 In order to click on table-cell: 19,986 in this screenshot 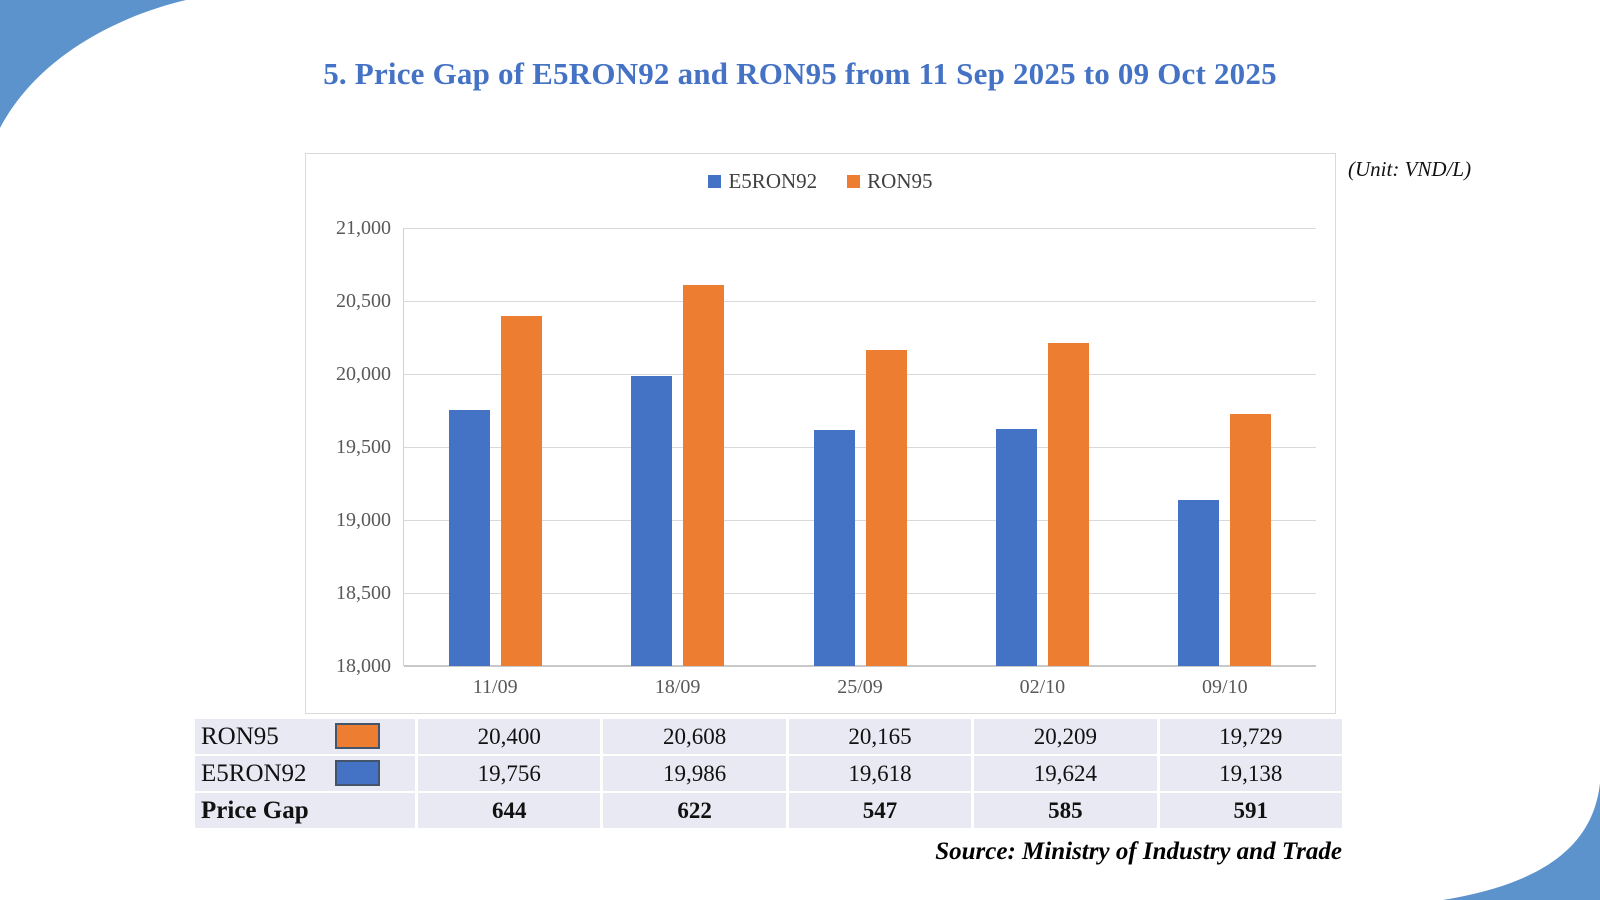, I will do `click(694, 773)`.